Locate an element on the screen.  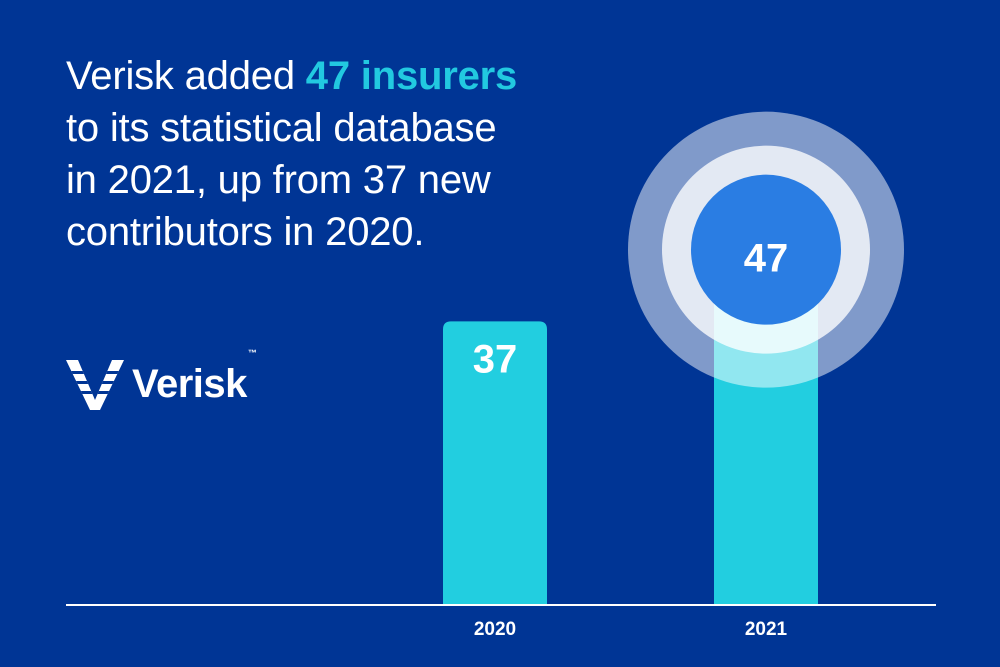
verisk-logo: Verisk™ is located at coordinates (160, 381).